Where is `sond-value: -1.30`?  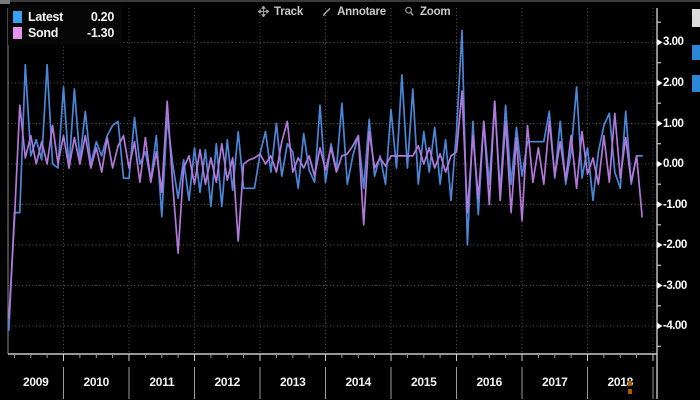 sond-value: -1.30 is located at coordinates (100, 32).